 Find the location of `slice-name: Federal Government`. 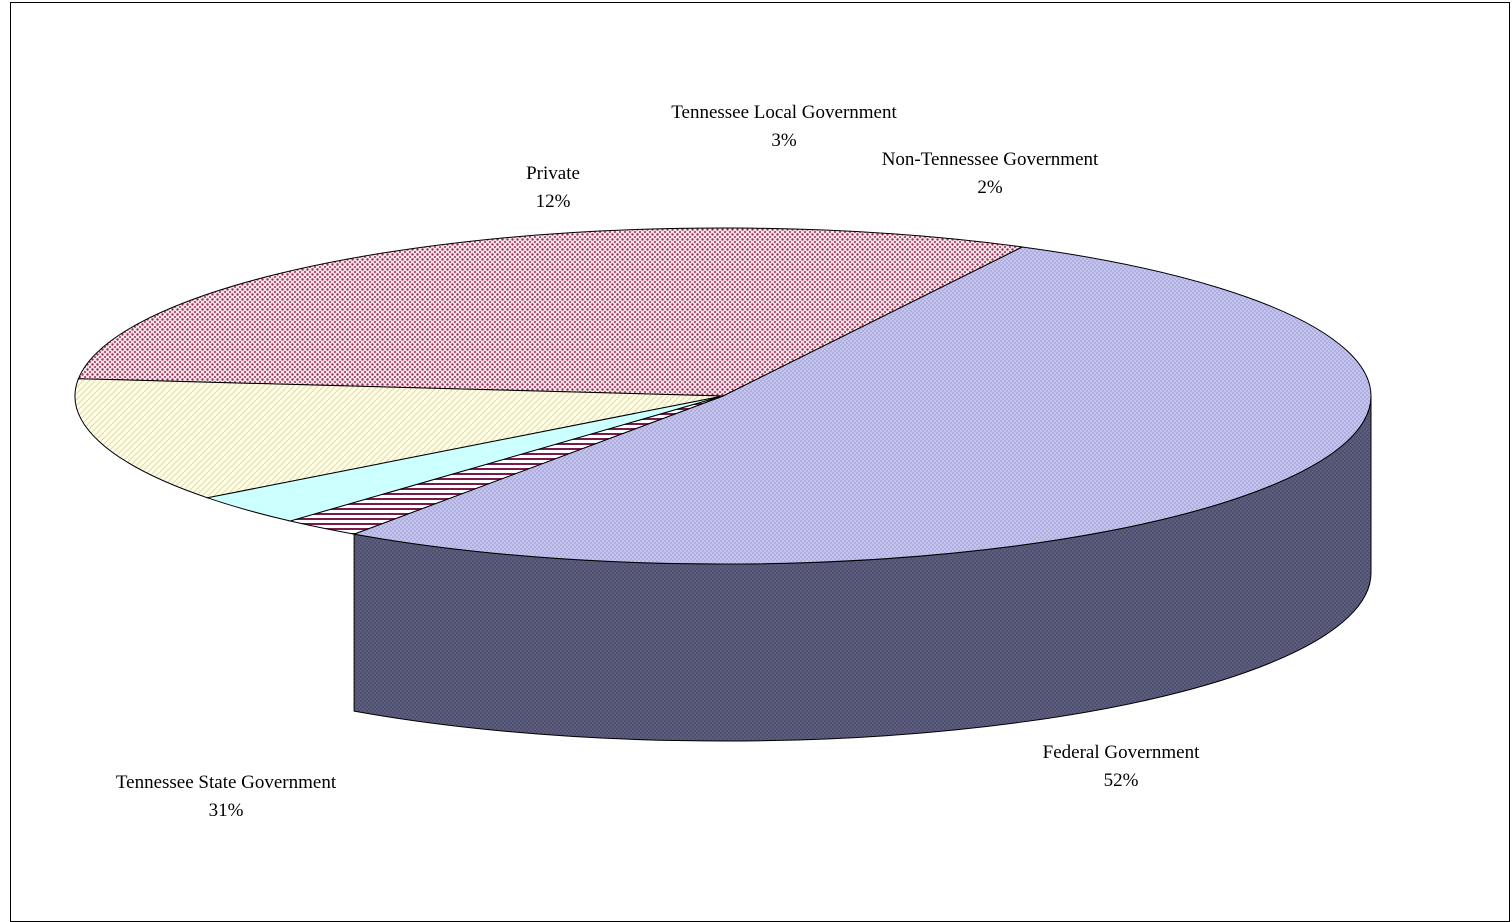

slice-name: Federal Government is located at coordinates (1121, 752).